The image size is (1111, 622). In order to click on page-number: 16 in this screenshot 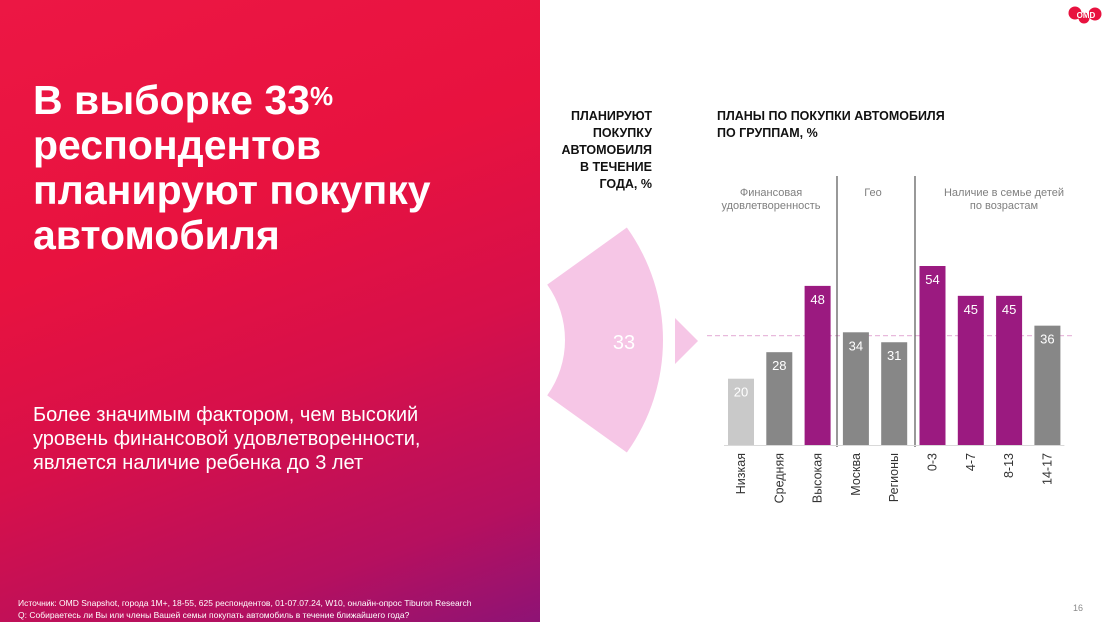, I will do `click(1078, 608)`.